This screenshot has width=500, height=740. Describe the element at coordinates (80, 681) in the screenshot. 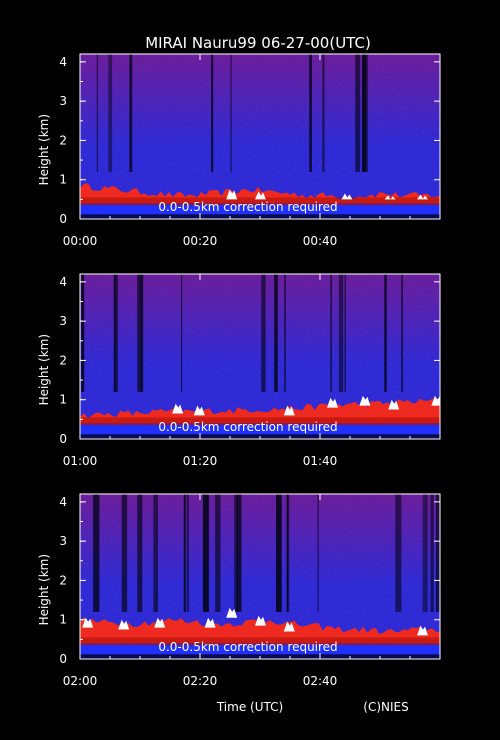

I see `x-tick-label: 02:00` at that location.